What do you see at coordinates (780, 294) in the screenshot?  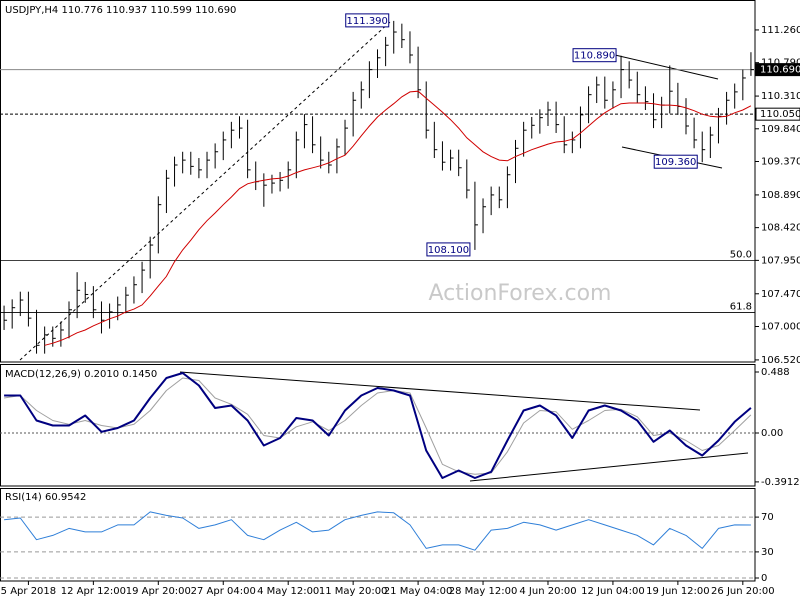 I see `y-tick-label: 107.470` at bounding box center [780, 294].